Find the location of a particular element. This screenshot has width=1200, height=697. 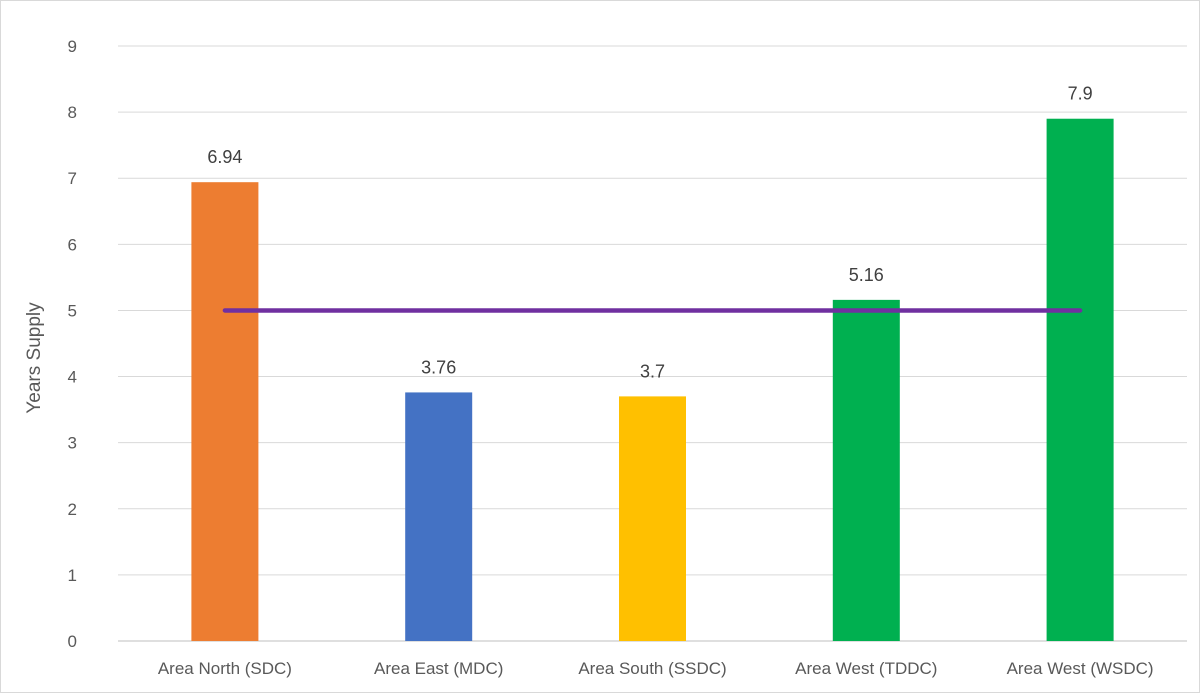

y-axis-title: Years Supply is located at coordinates (34, 358).